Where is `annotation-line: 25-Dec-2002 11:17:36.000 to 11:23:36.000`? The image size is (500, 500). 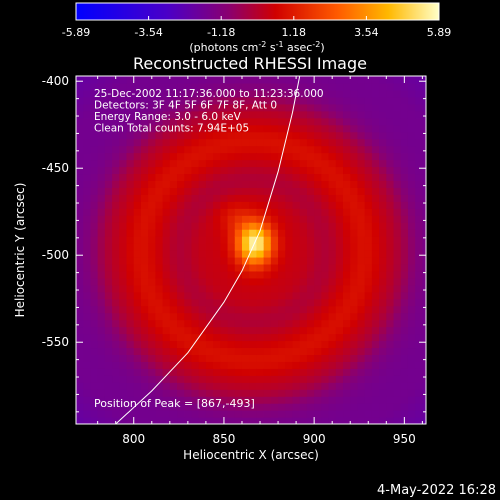 annotation-line: 25-Dec-2002 11:17:36.000 to 11:23:36.000 is located at coordinates (209, 94).